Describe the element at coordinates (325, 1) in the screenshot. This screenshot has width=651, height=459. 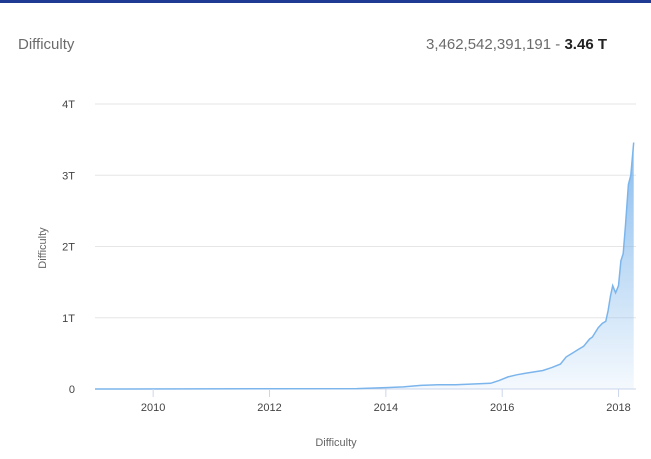
I see `top-border` at that location.